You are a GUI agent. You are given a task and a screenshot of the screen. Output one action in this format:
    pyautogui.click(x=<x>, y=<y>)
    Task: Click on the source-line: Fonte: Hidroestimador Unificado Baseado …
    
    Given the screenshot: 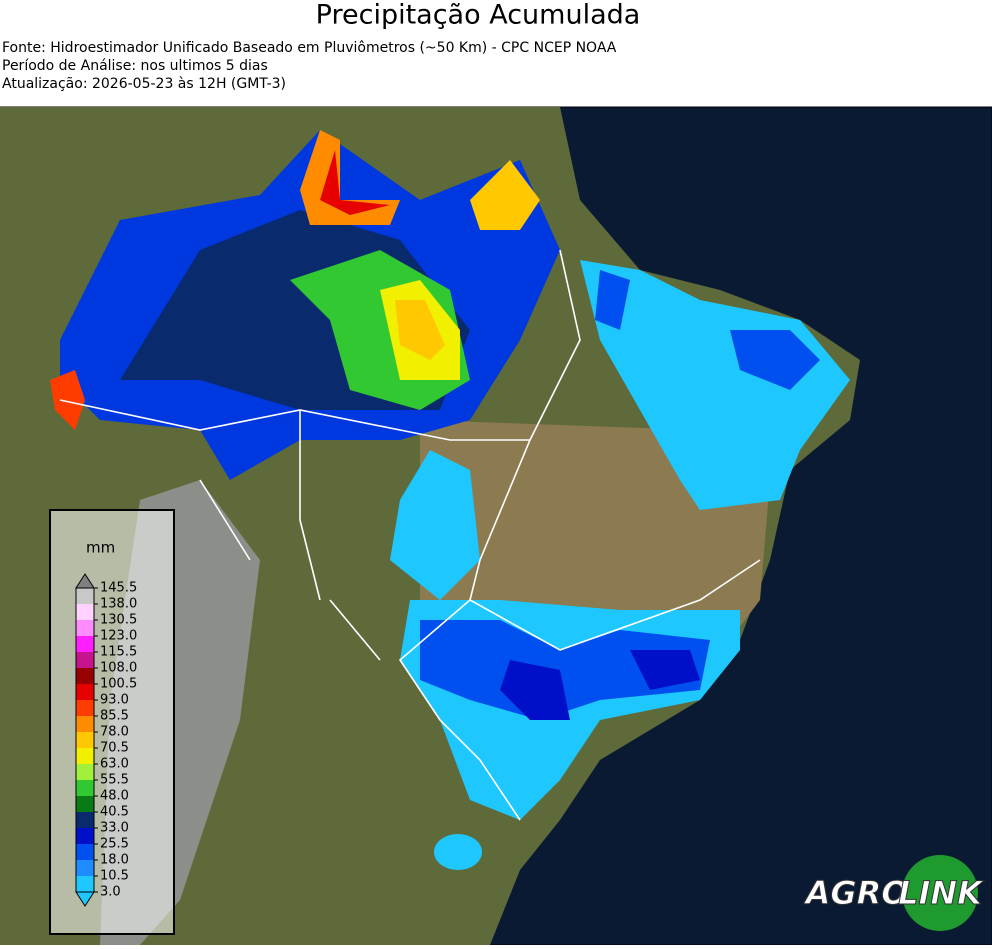 What is the action you would take?
    pyautogui.click(x=309, y=48)
    